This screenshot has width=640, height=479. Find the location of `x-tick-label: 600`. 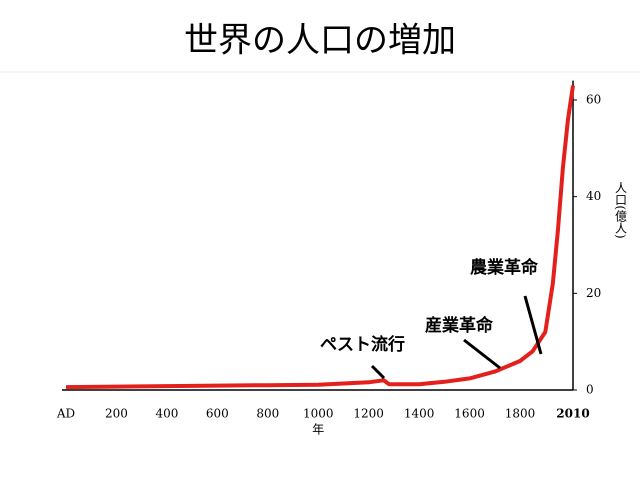

x-tick-label: 600 is located at coordinates (217, 414).